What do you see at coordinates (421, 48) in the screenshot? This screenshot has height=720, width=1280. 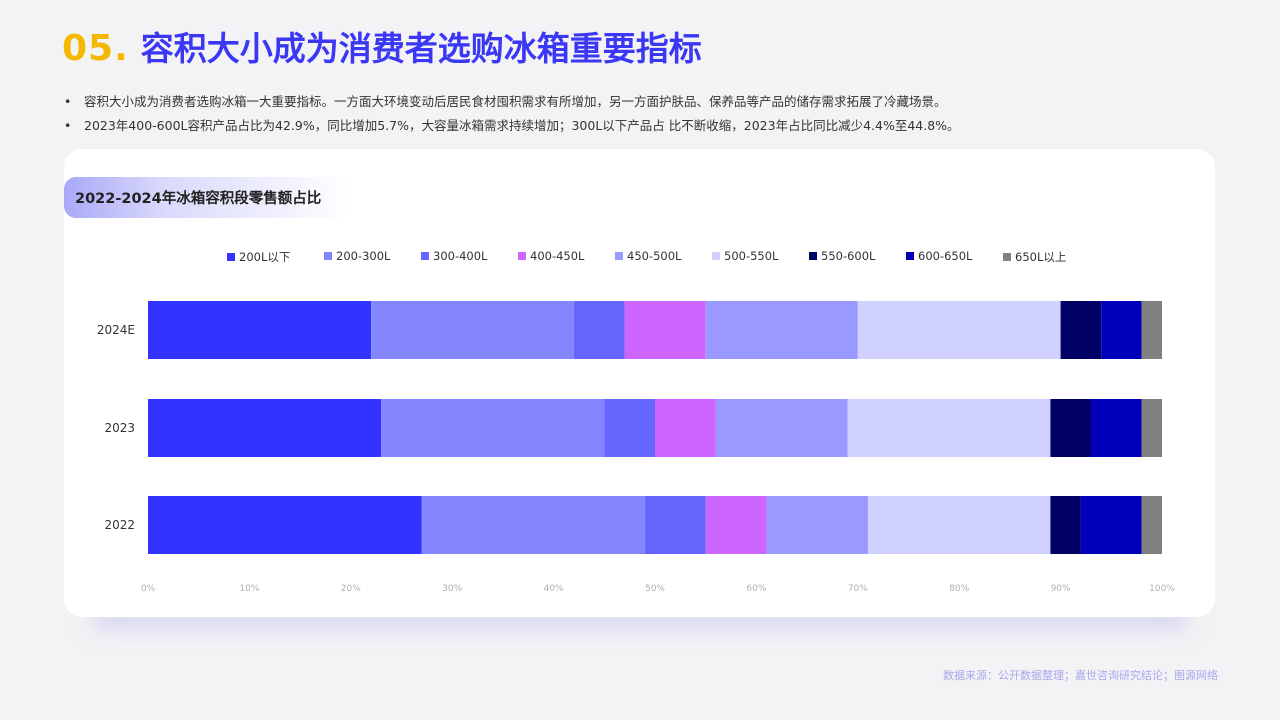 I see `section-title: 容积大小成为消费者选购冰箱重要指标` at bounding box center [421, 48].